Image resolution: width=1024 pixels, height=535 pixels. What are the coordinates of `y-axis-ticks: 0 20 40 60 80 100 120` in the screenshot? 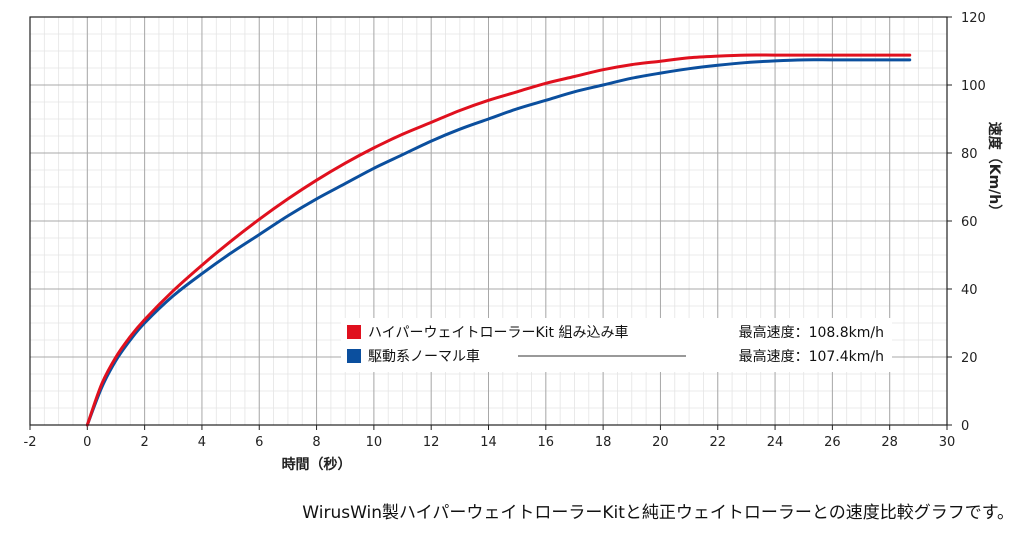 It's located at (966, 222).